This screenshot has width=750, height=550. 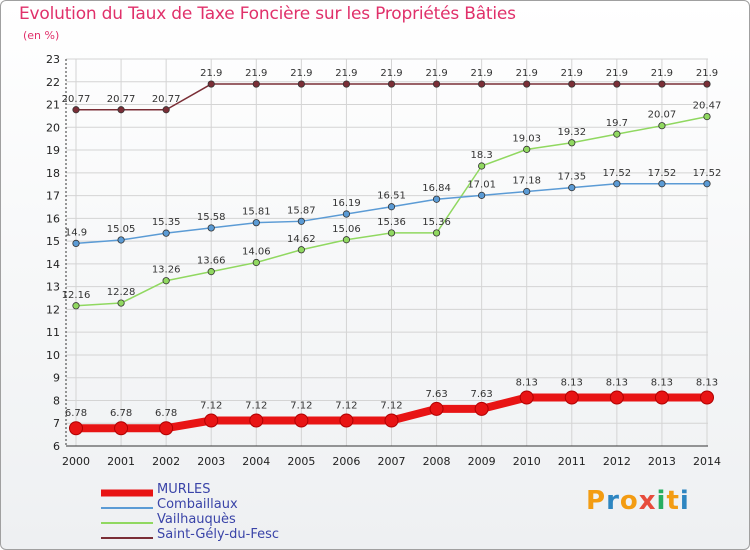 What do you see at coordinates (53, 218) in the screenshot?
I see `y-tick-label: 16` at bounding box center [53, 218].